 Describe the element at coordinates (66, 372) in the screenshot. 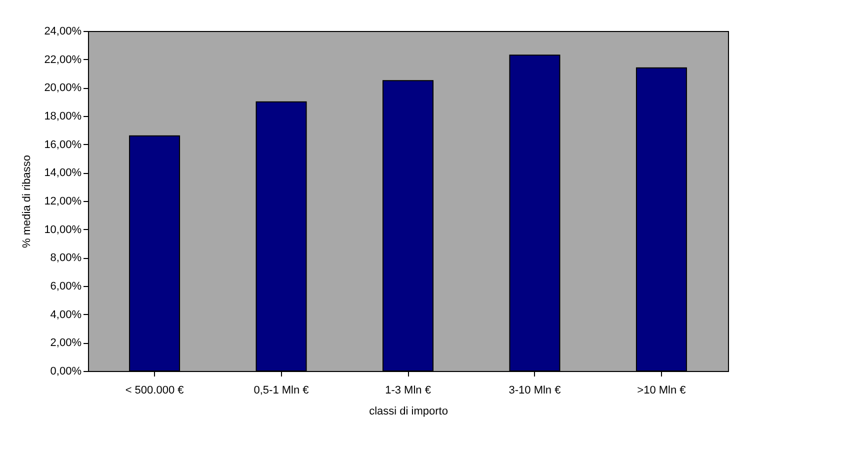

I see `y-tick-label: 0,00%` at that location.